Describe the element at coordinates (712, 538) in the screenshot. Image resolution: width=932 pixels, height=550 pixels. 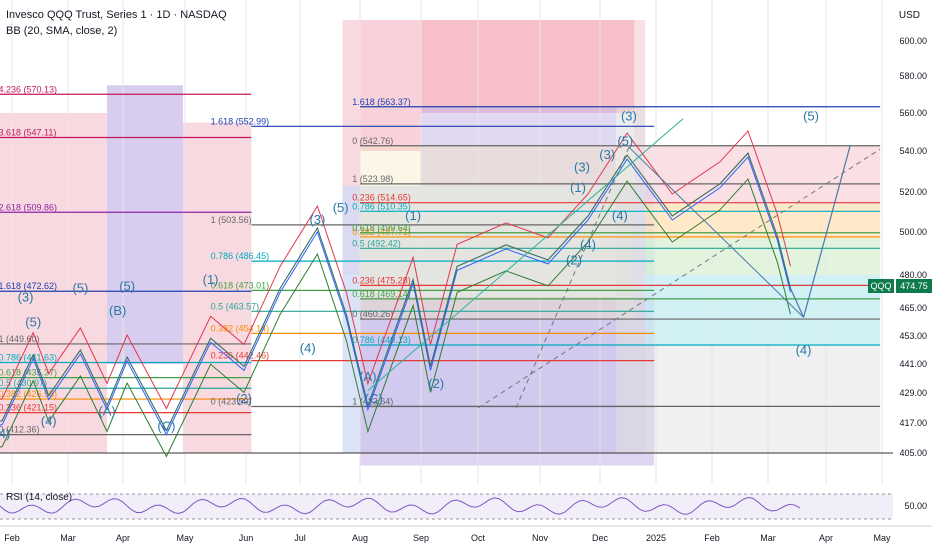
I see `x-tick-12: Feb` at that location.